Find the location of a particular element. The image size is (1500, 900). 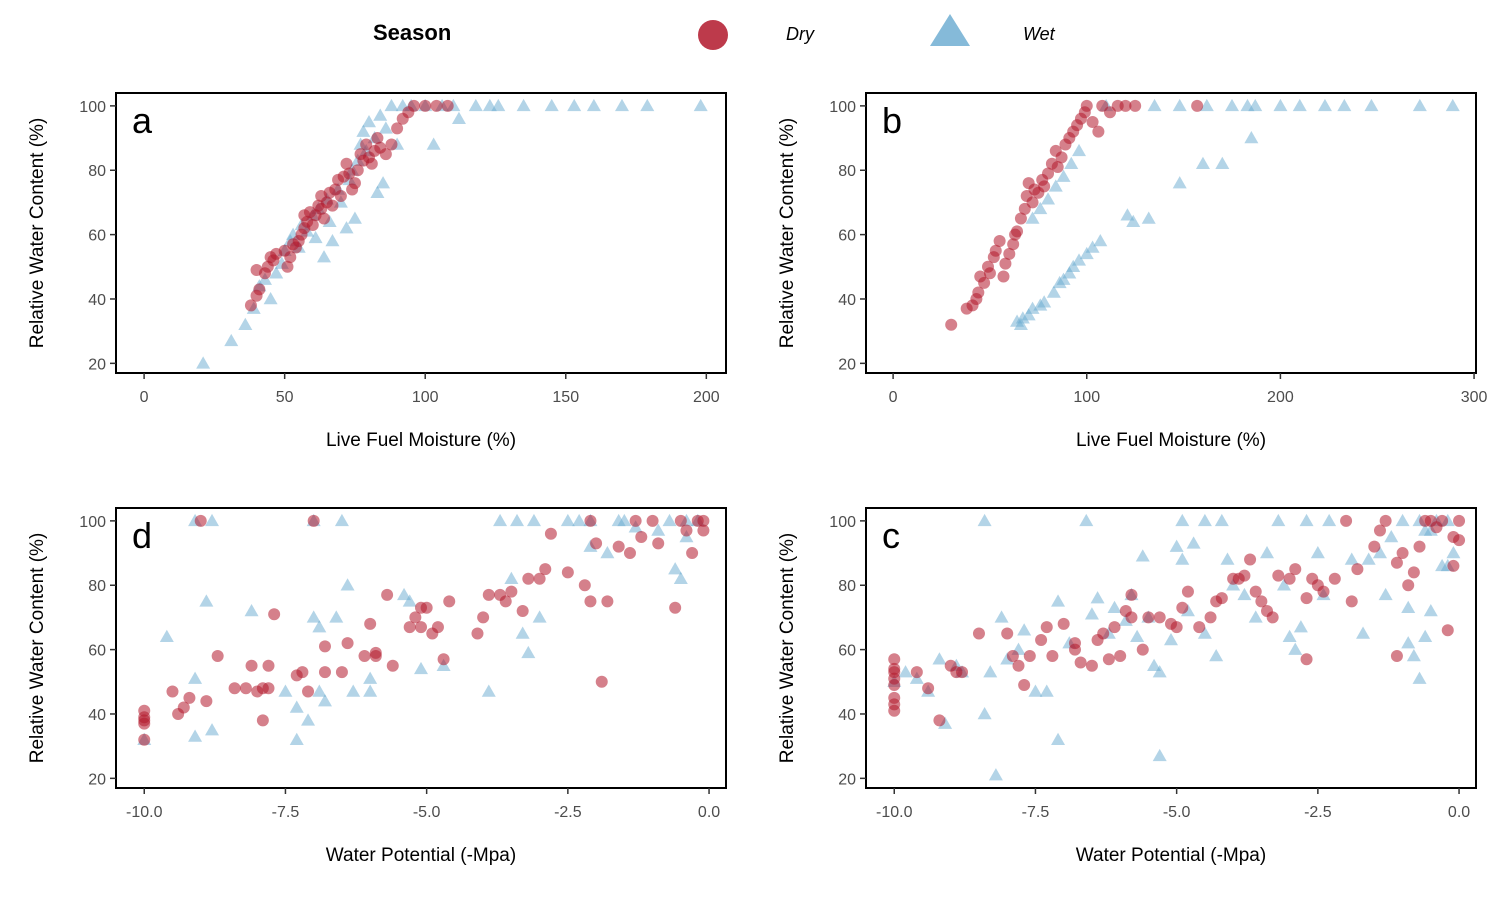

y-axis-title: Relative Water Content (%) is located at coordinates (787, 233).